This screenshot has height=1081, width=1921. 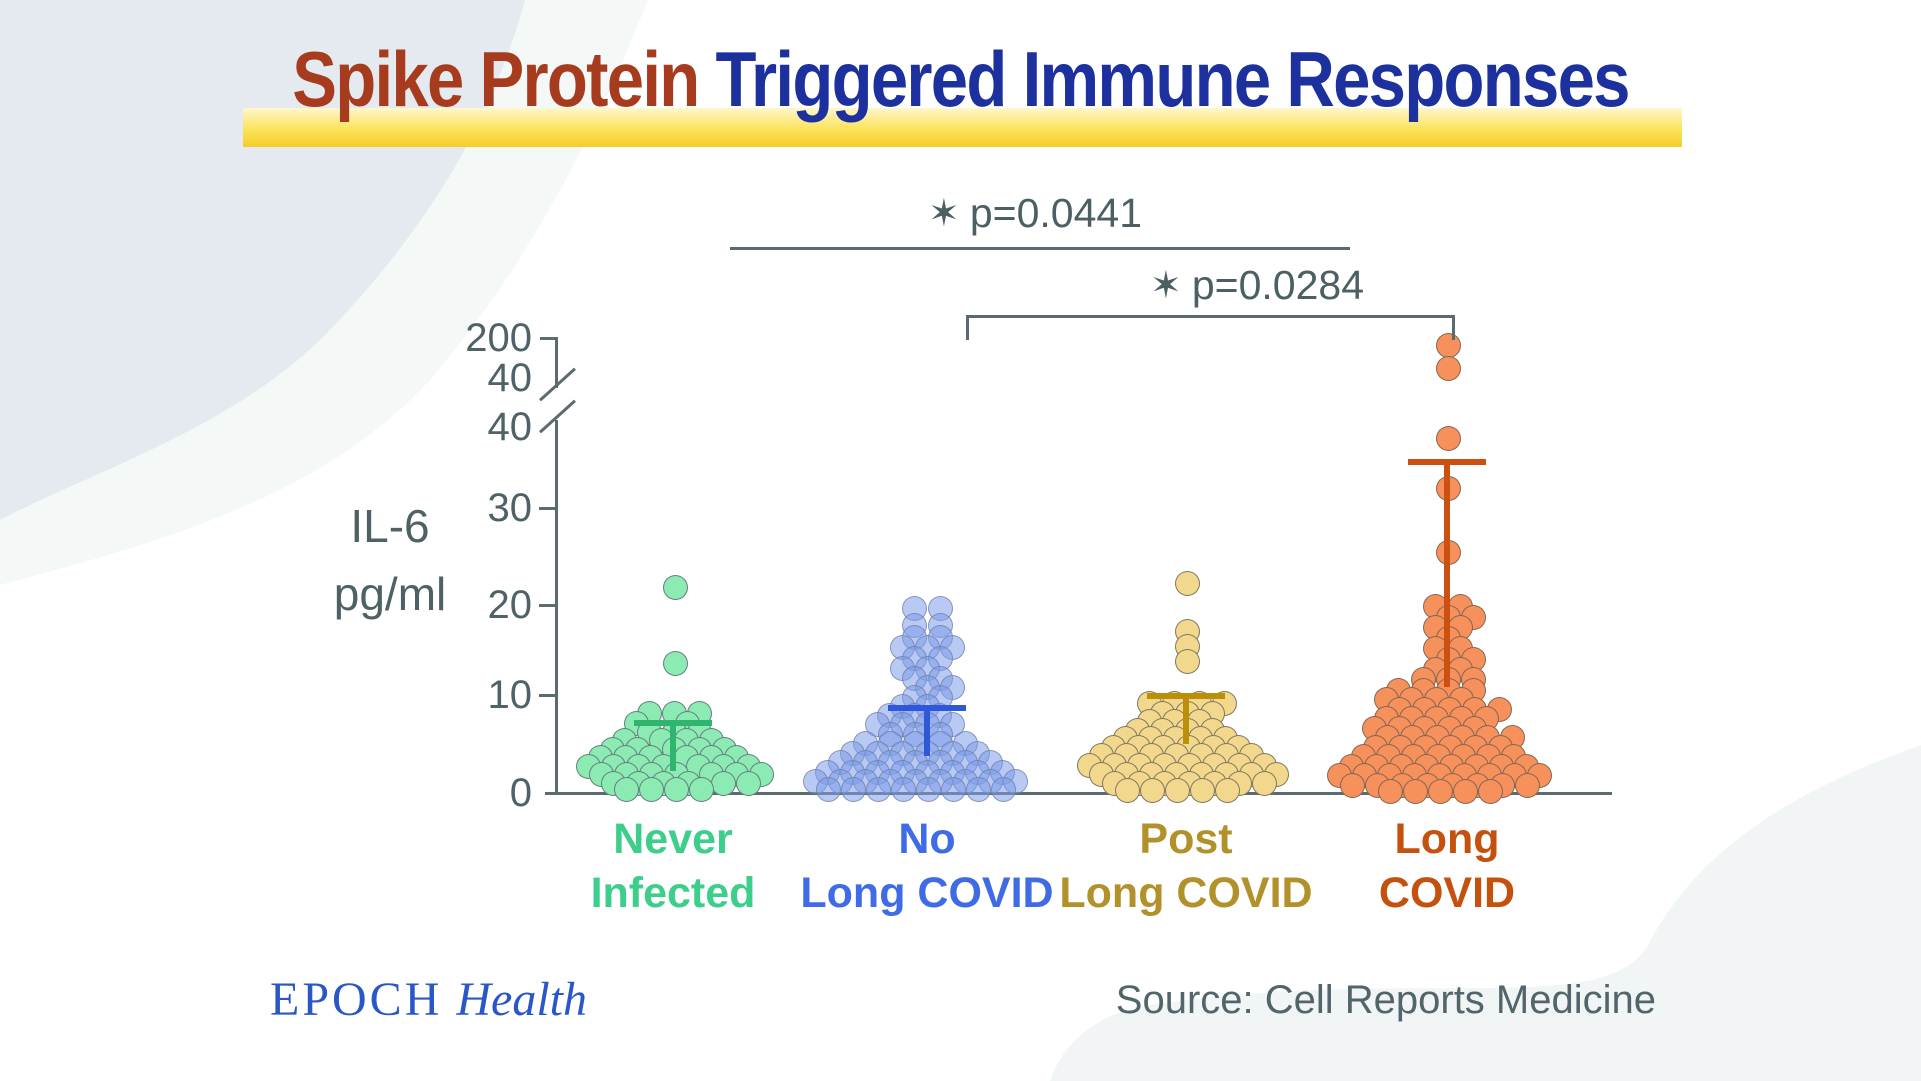 I want to click on title-highlight-bar, so click(x=962, y=127).